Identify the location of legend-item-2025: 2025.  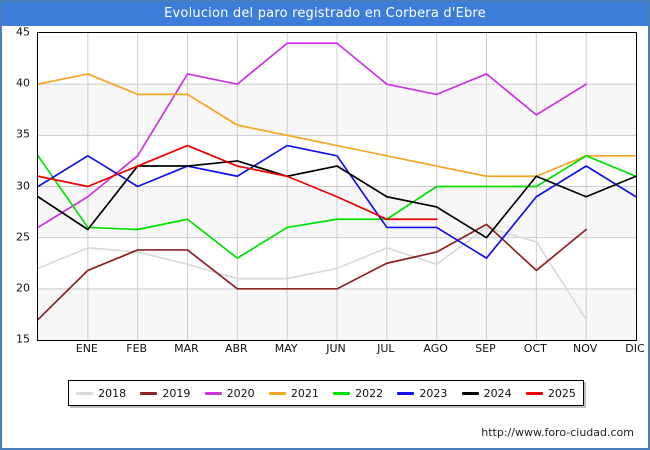
(550, 393).